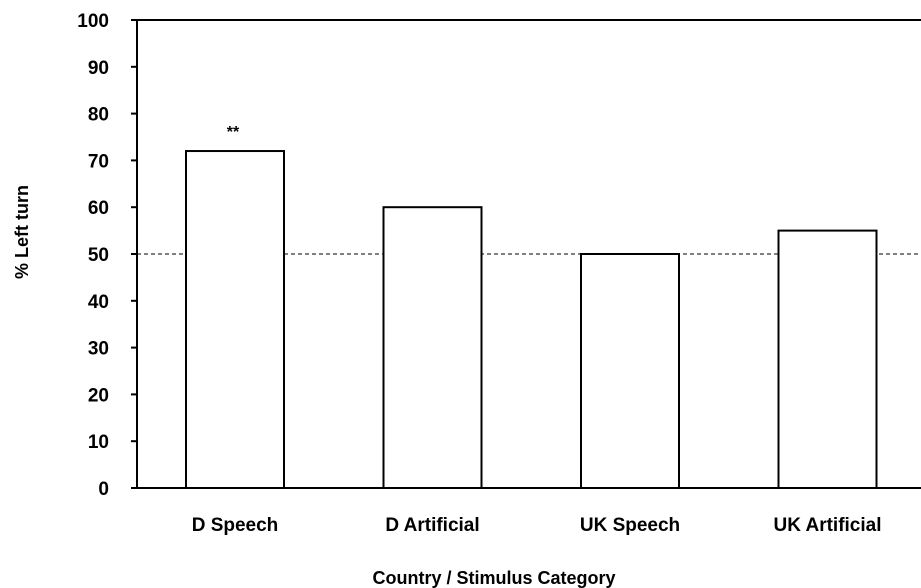  Describe the element at coordinates (93, 21) in the screenshot. I see `y-tick-label: 100` at that location.